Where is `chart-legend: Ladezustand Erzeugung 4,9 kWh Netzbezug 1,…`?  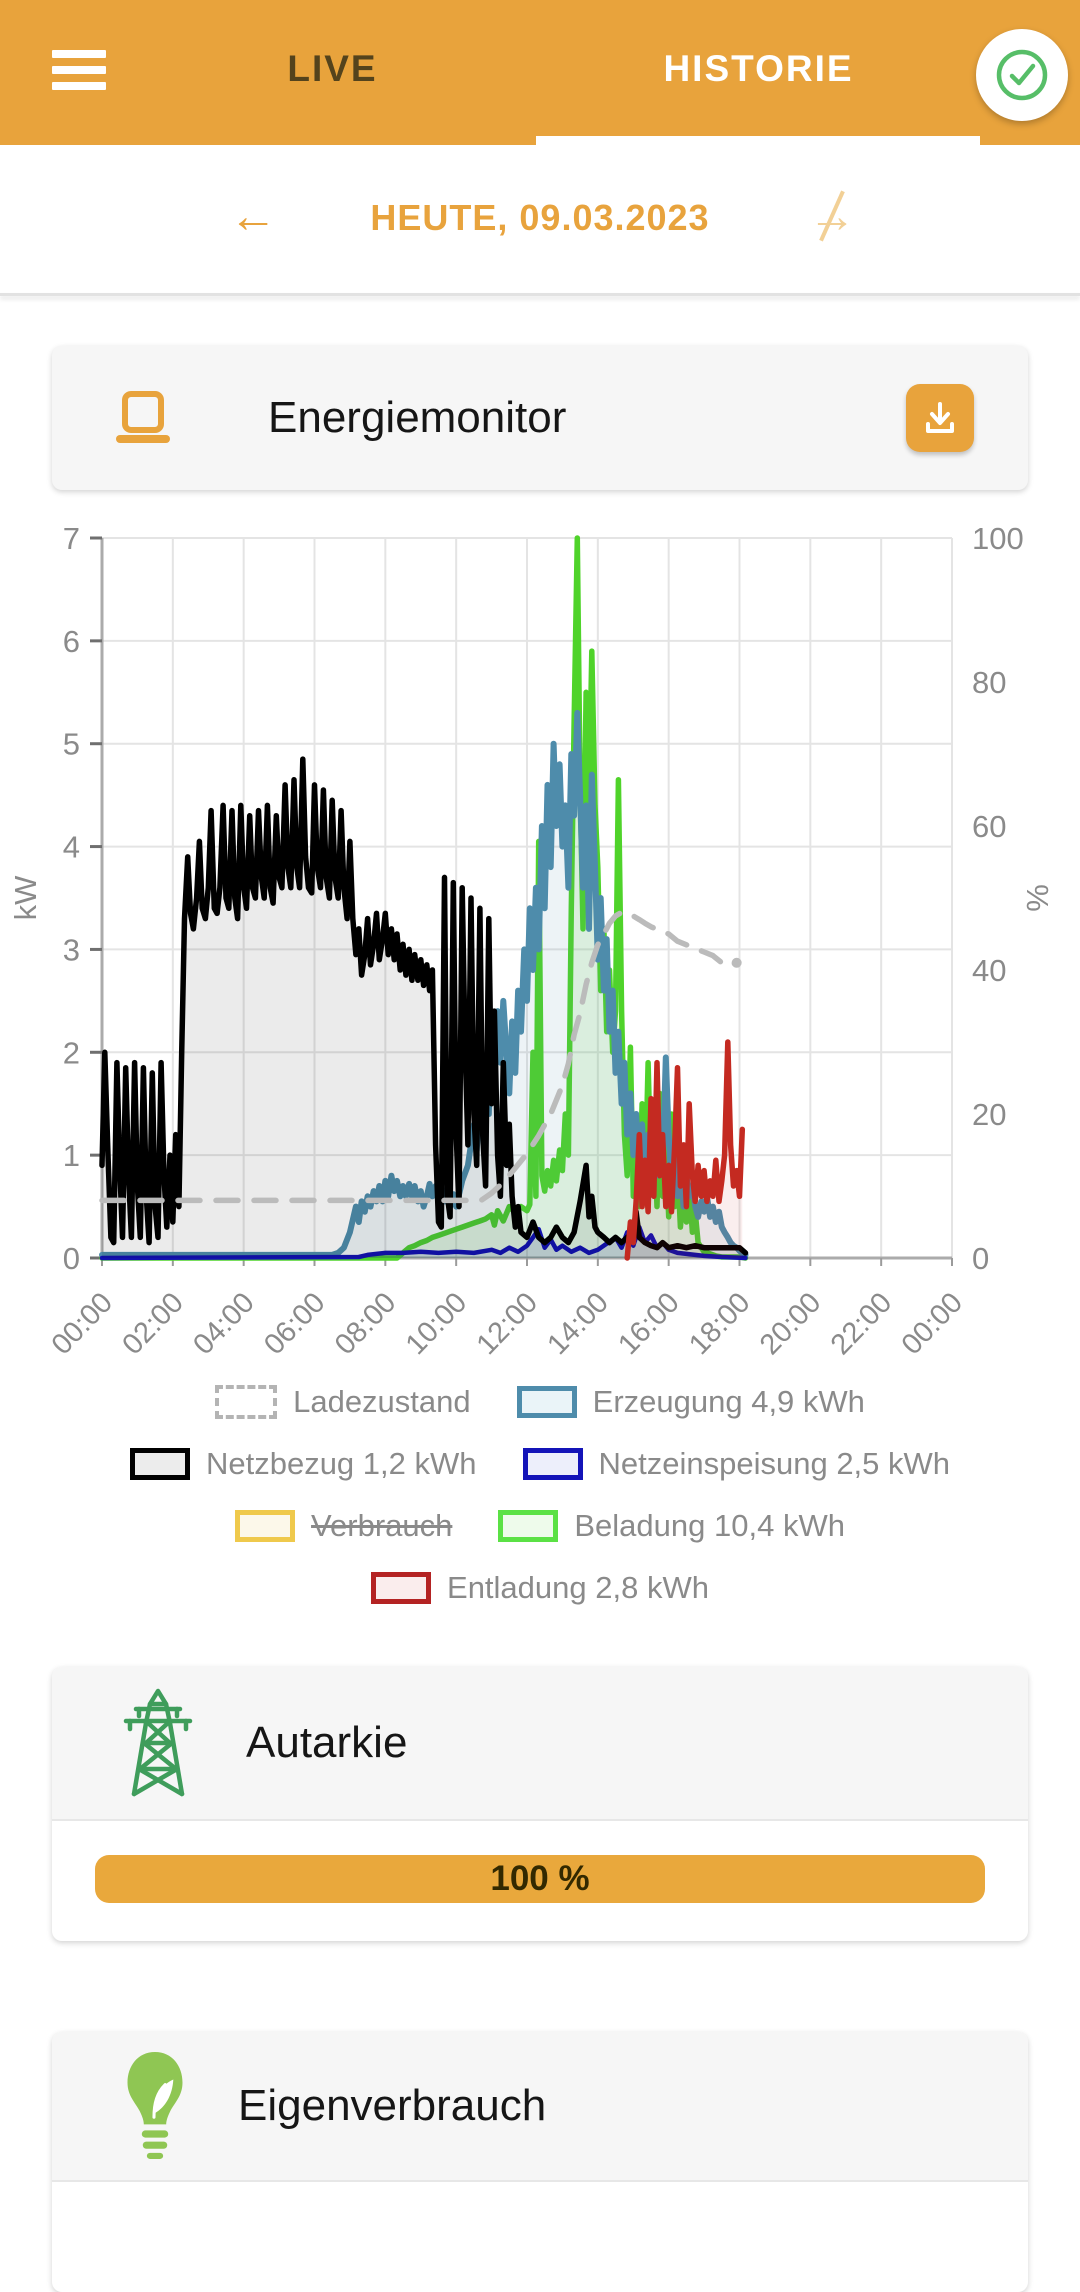
chart-legend: Ladezustand Erzeugung 4,9 kWh Netzbezug 1,… is located at coordinates (540, 1495).